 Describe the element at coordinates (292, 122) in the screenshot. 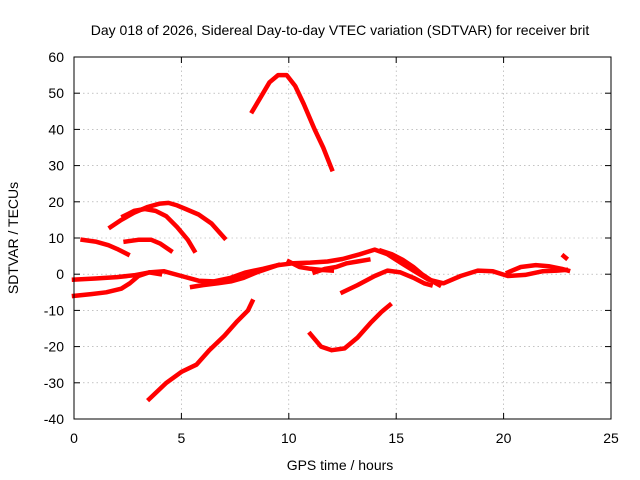

I see `series-arc-peak` at that location.